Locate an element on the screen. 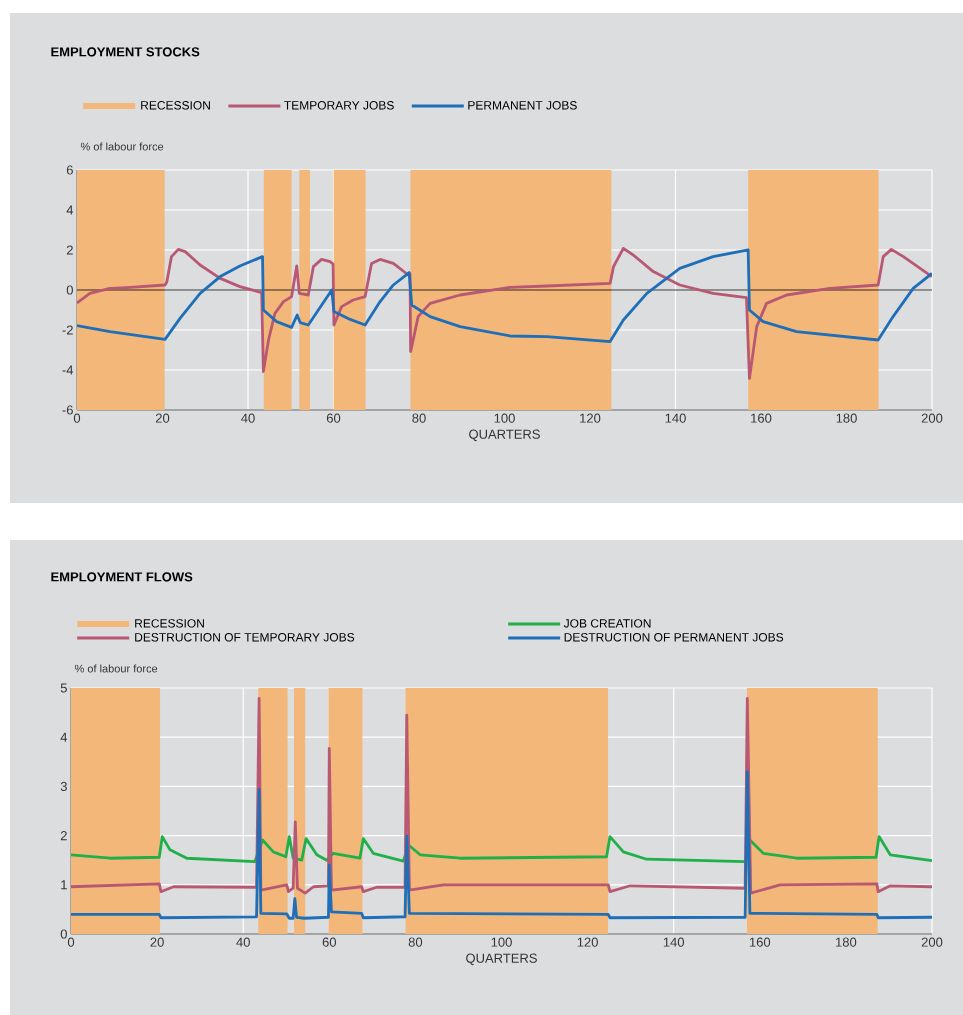  legend-label: JOB CREATION is located at coordinates (607, 623).